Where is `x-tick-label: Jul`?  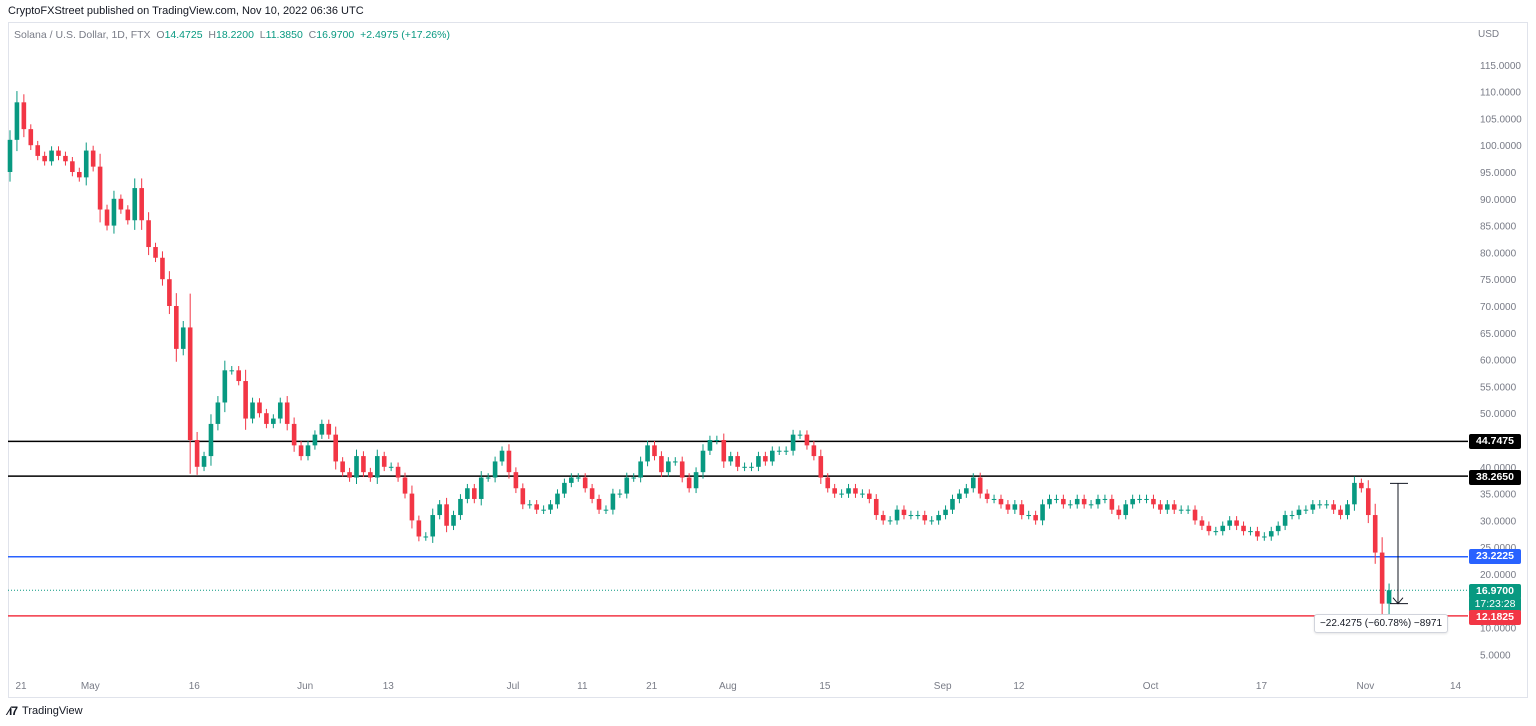 x-tick-label: Jul is located at coordinates (513, 686).